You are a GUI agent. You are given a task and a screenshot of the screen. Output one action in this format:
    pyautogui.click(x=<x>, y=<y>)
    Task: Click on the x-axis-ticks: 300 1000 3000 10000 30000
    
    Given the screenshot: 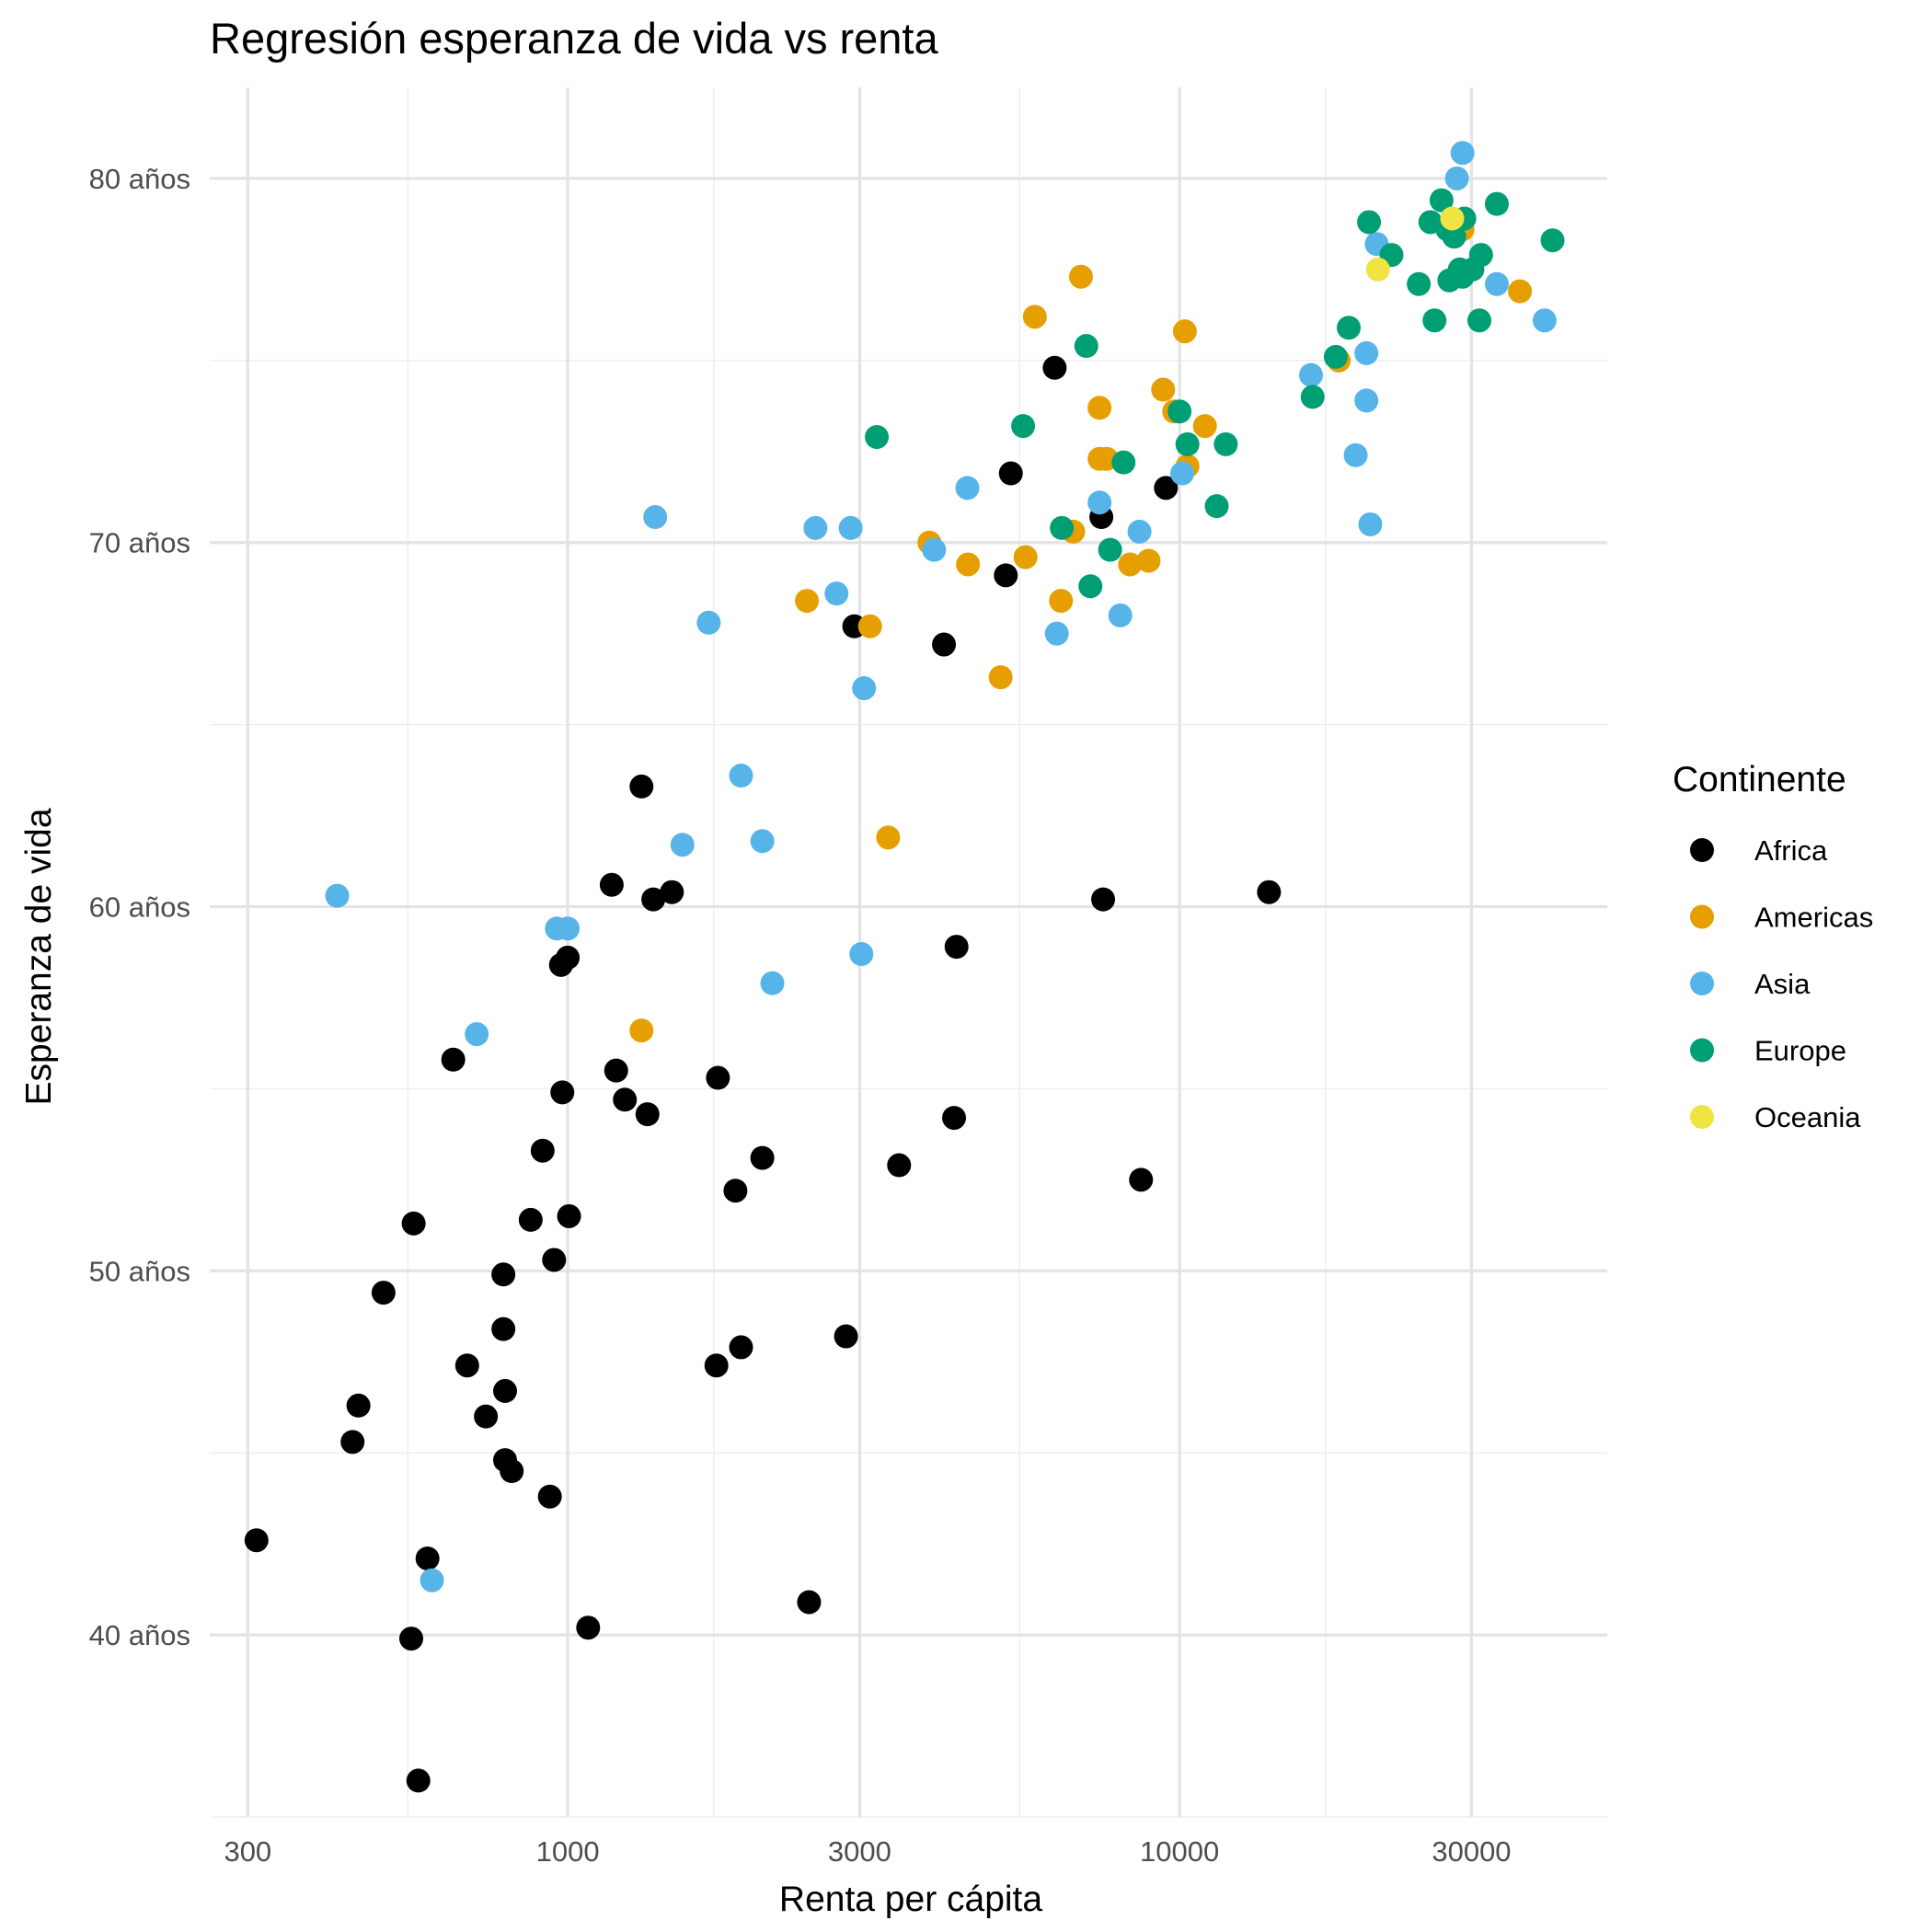 What is the action you would take?
    pyautogui.click(x=867, y=1851)
    